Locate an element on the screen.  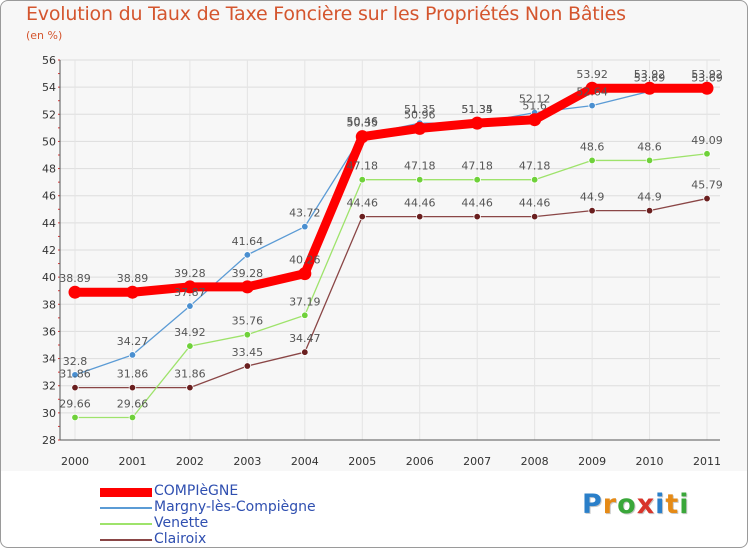
y-tick-label: 56 is located at coordinates (49, 60).